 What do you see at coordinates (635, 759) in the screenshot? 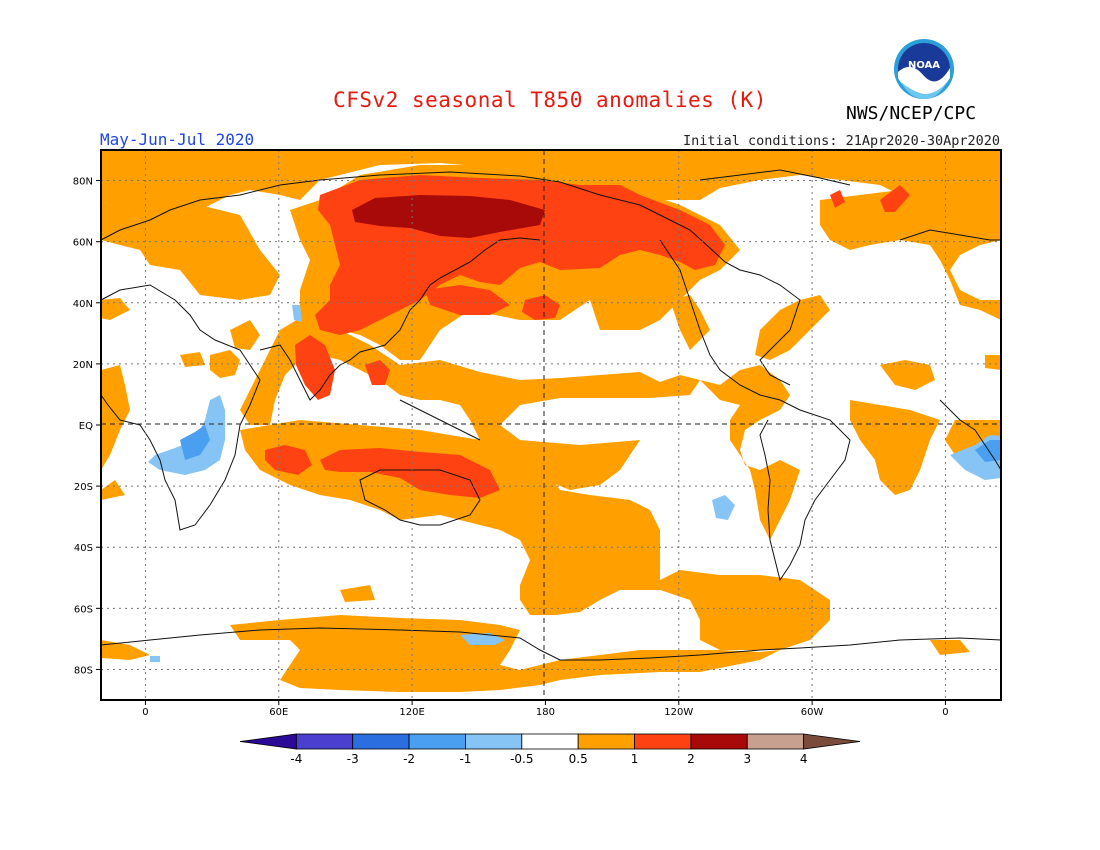
I see `colorbar-label: 1` at bounding box center [635, 759].